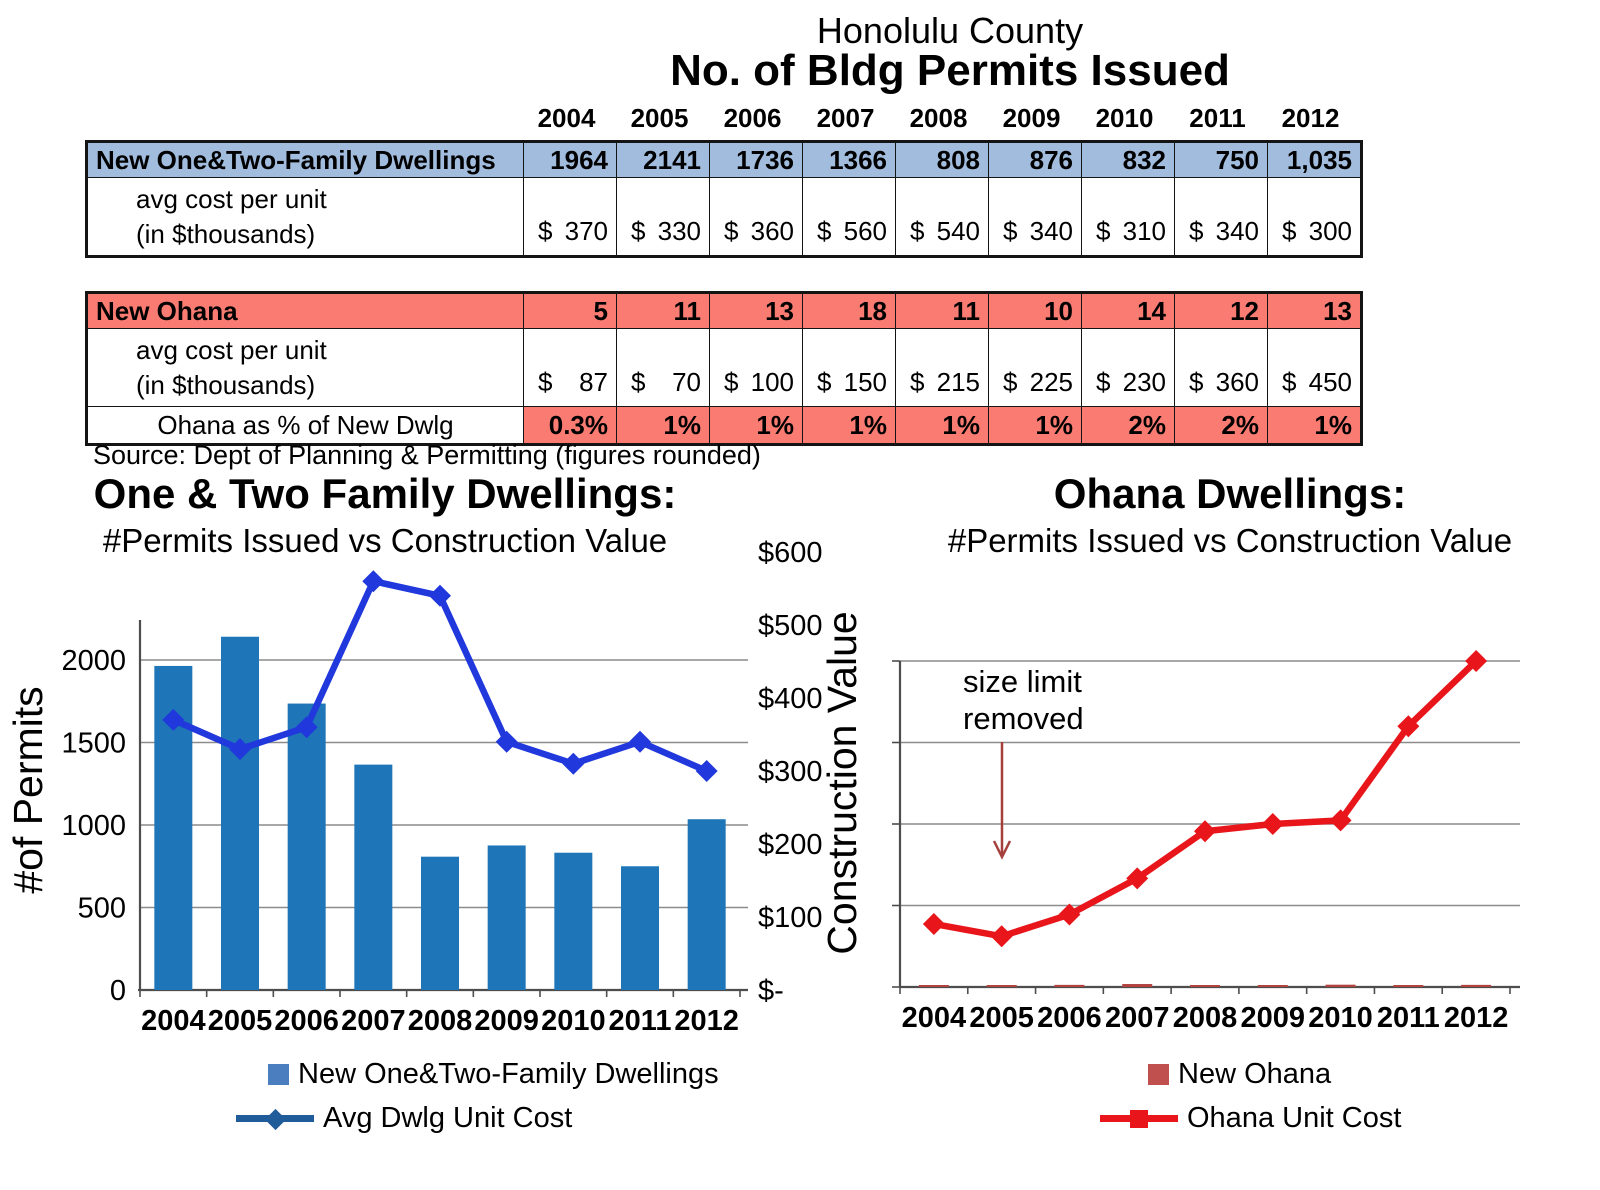 This screenshot has height=1190, width=1600. Describe the element at coordinates (569, 311) in the screenshot. I see `table-cell: 5` at that location.